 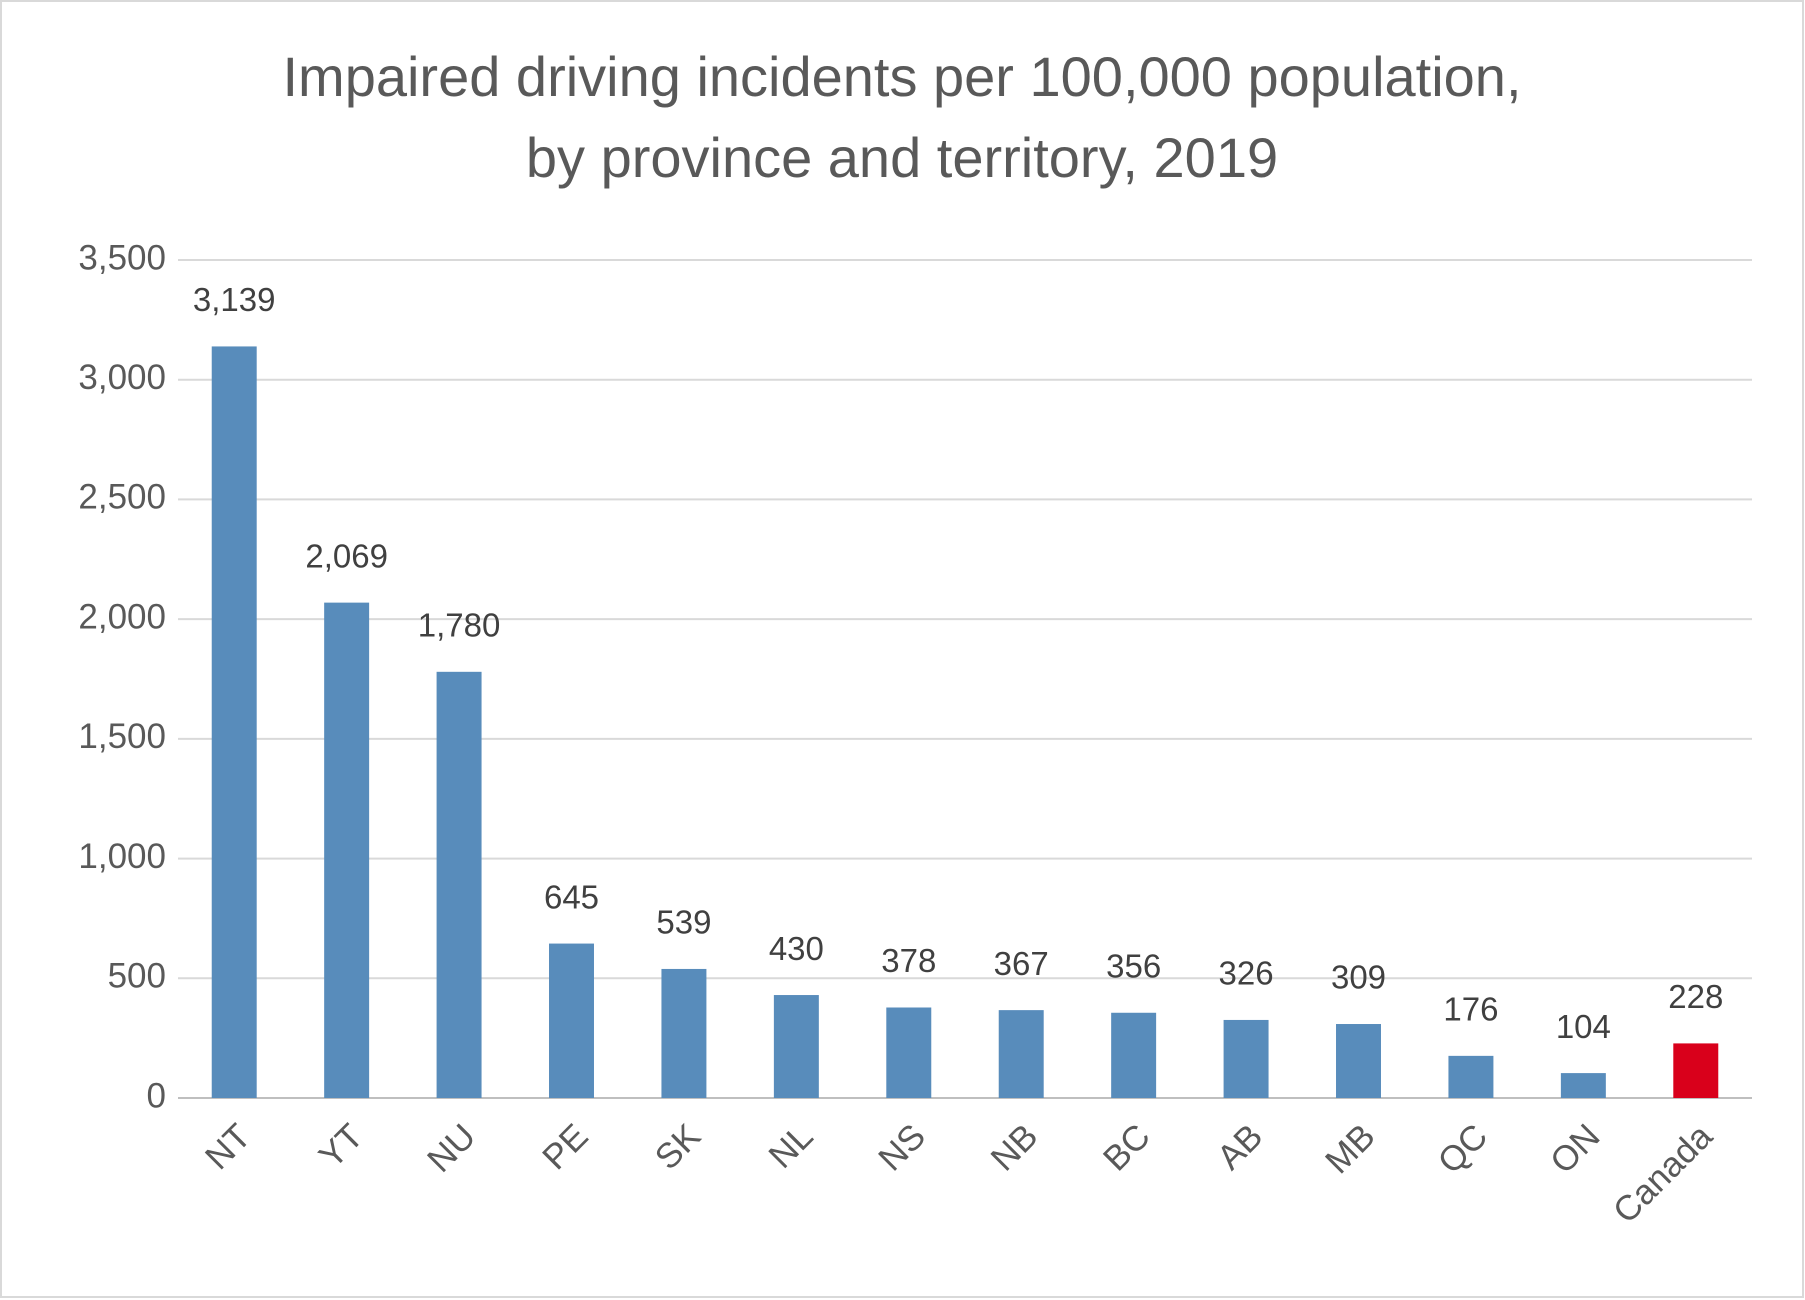 I want to click on data-label: 2,069, so click(x=346, y=555).